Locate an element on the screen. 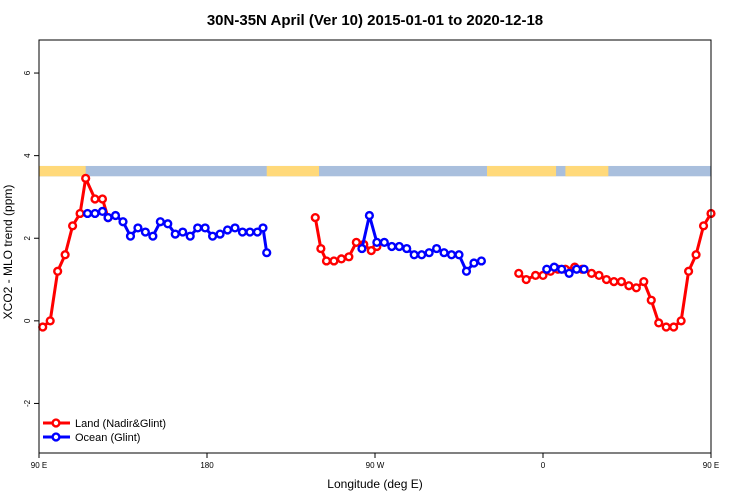  land-ocean-mask-band is located at coordinates (375, 171).